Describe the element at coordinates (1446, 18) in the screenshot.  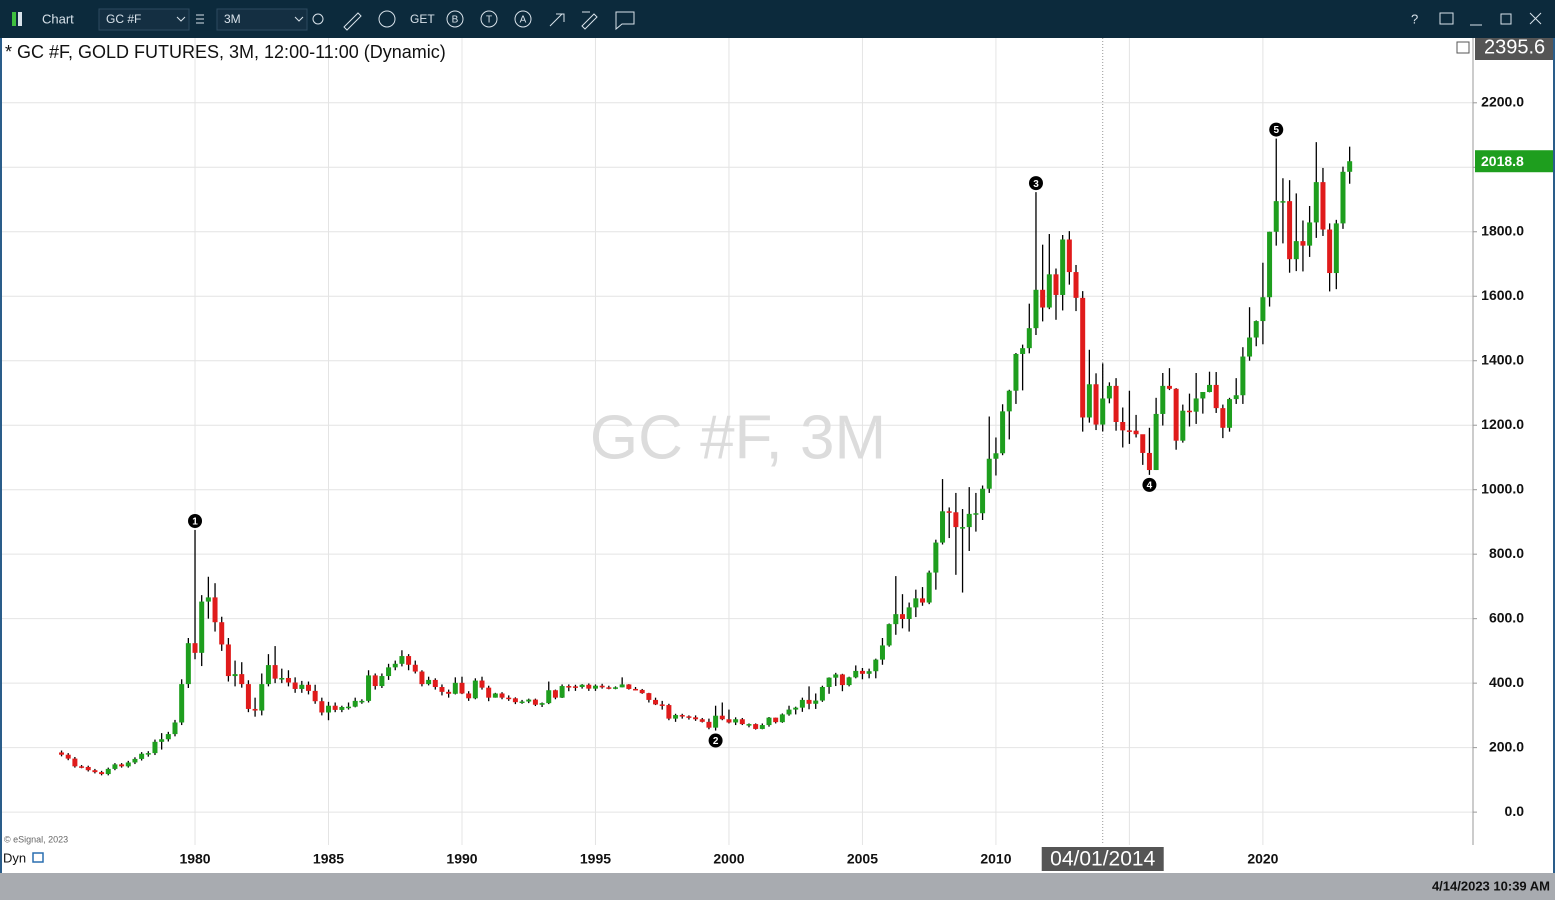
I see `window-icon` at that location.